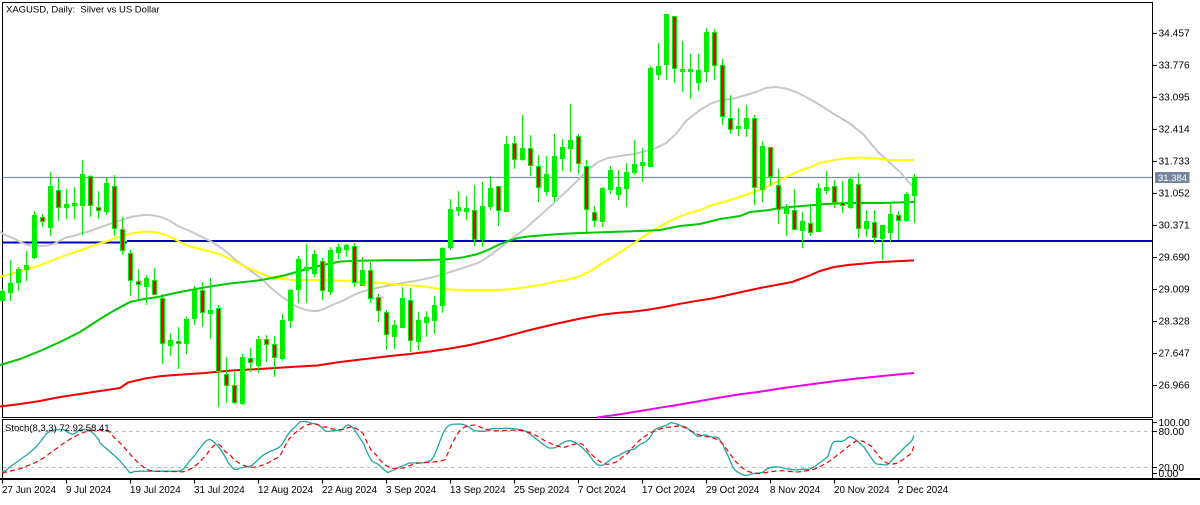 The width and height of the screenshot is (1200, 505). Describe the element at coordinates (1174, 322) in the screenshot. I see `svg-text: 28.328` at that location.